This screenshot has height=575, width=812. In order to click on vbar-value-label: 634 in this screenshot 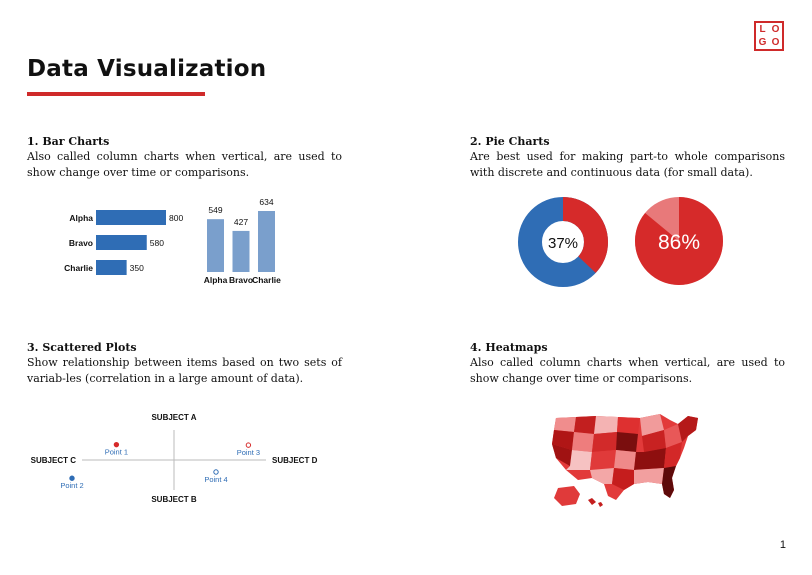, I will do `click(266, 202)`.